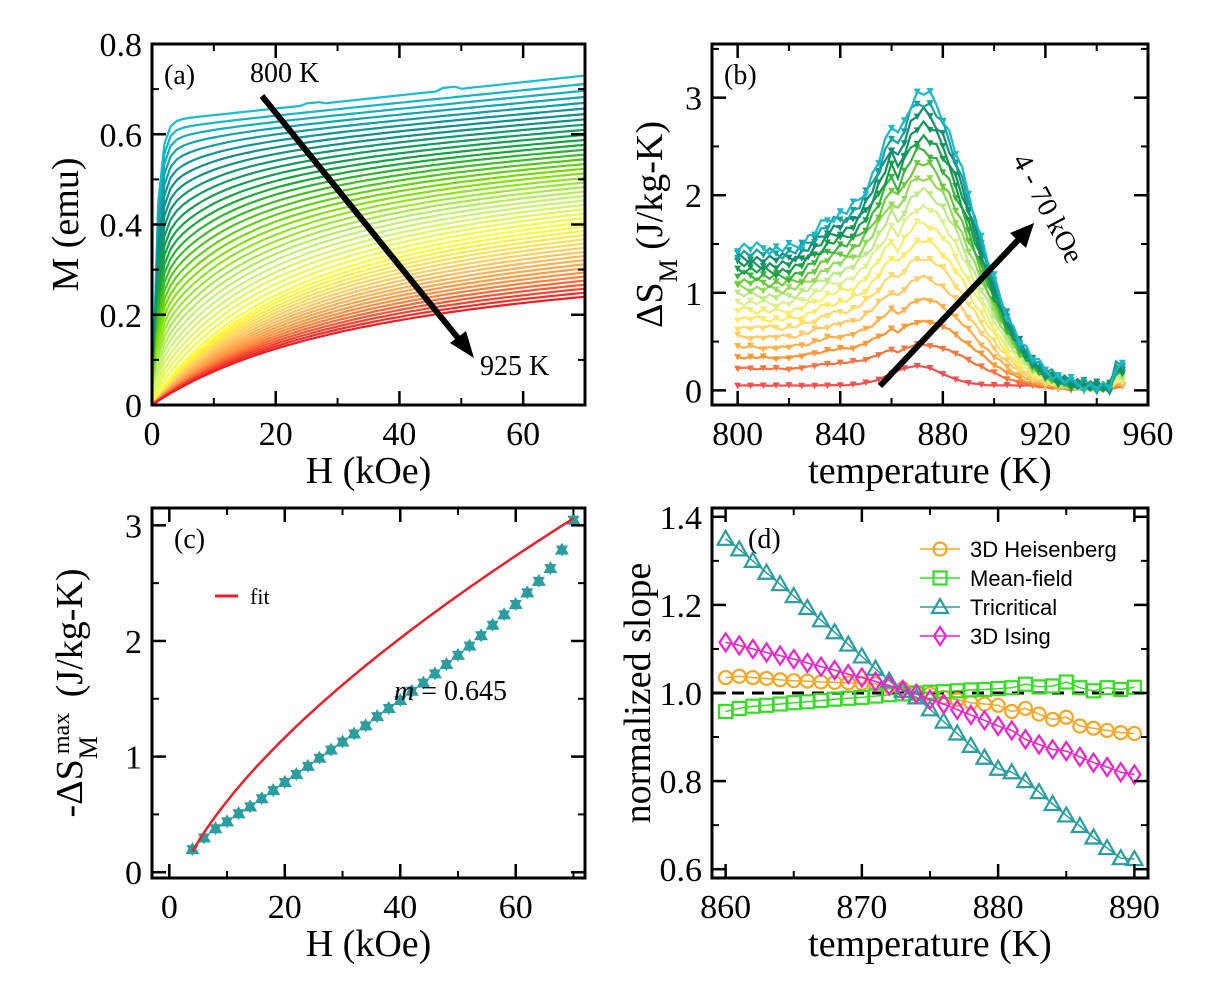  Describe the element at coordinates (940, 605) in the screenshot. I see `legend-marker` at that location.